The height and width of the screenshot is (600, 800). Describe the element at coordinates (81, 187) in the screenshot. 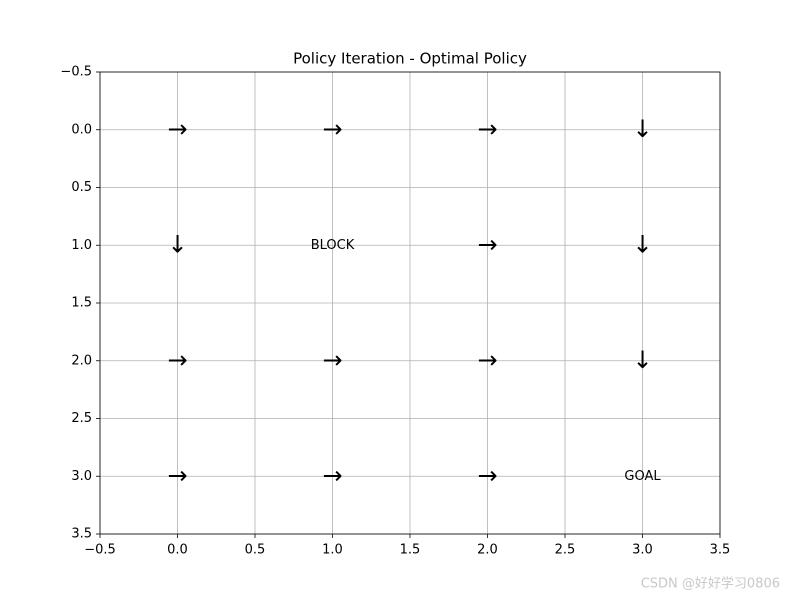

I see `y-tick-label: 0.5` at that location.